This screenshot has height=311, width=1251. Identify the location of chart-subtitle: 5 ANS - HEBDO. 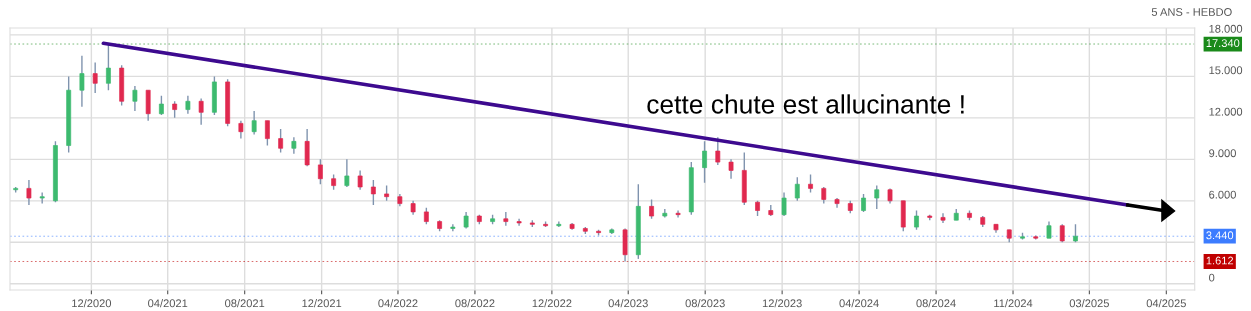
(1191, 12).